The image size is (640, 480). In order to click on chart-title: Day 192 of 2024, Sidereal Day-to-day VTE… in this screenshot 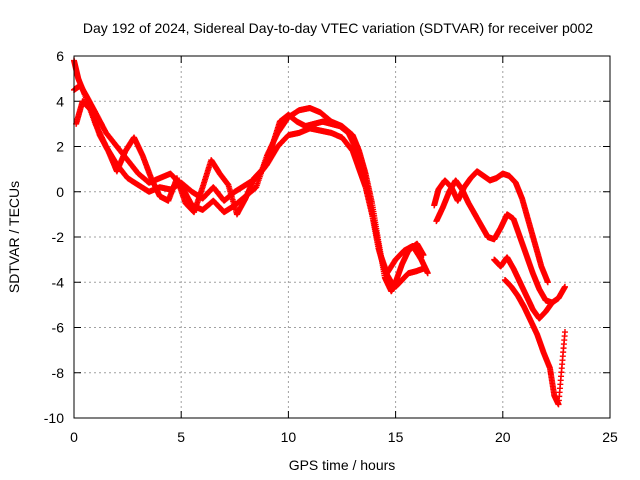, I will do `click(338, 28)`.